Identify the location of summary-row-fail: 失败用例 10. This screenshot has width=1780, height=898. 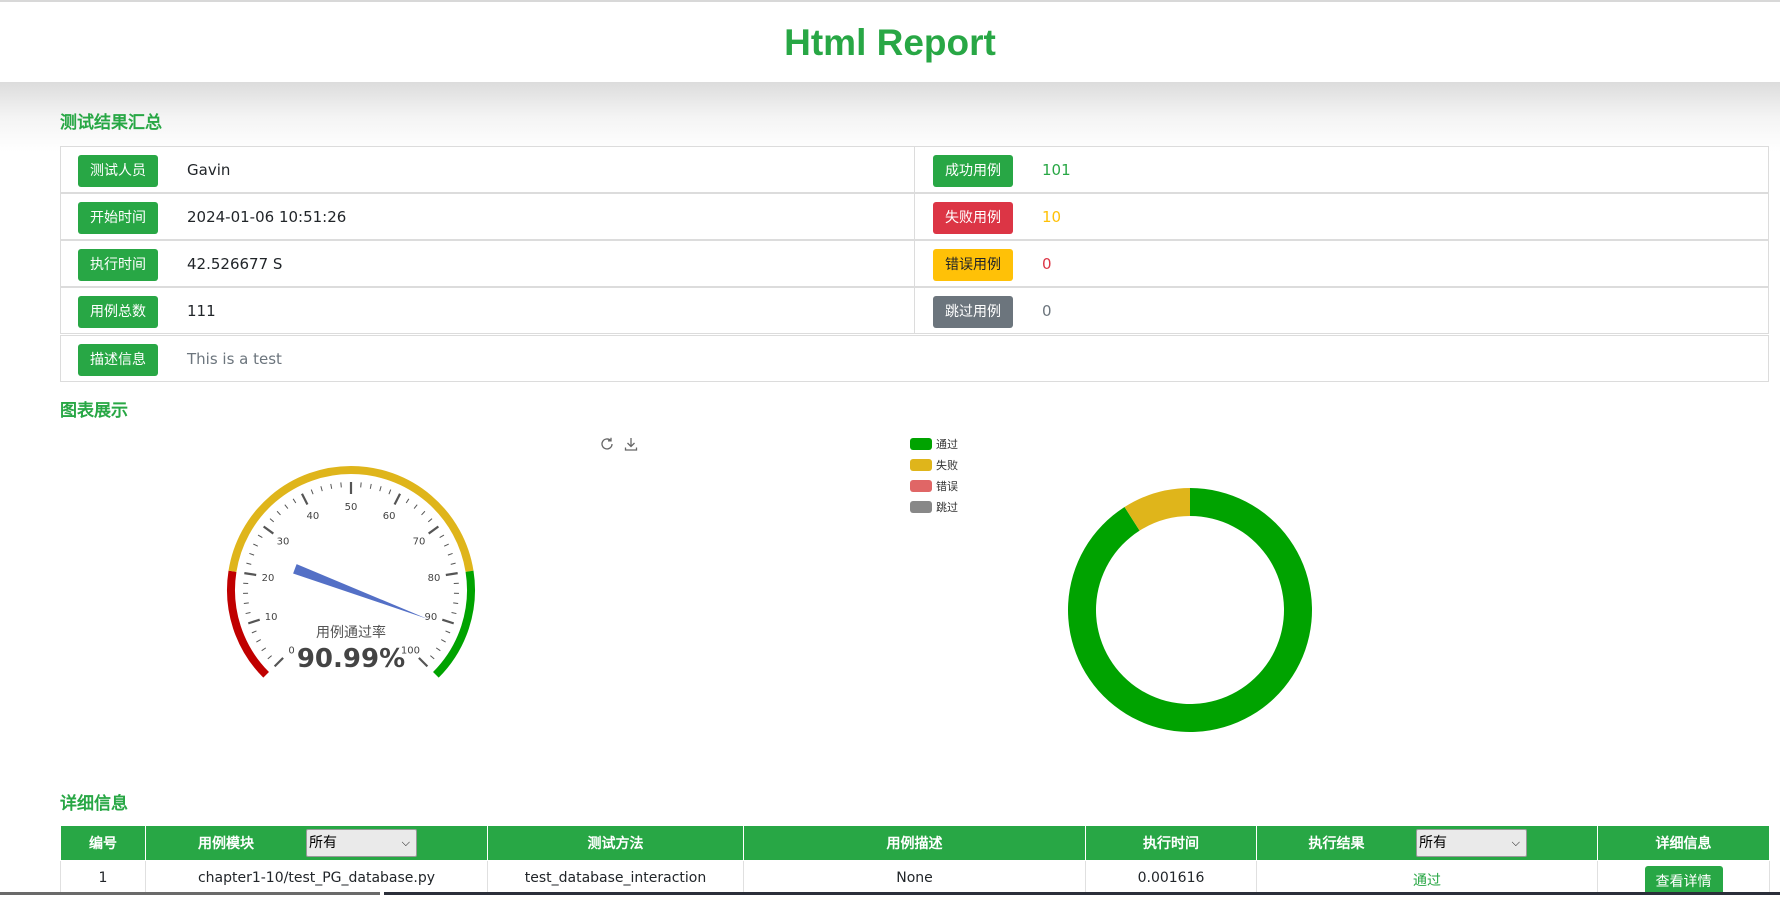
(1341, 216).